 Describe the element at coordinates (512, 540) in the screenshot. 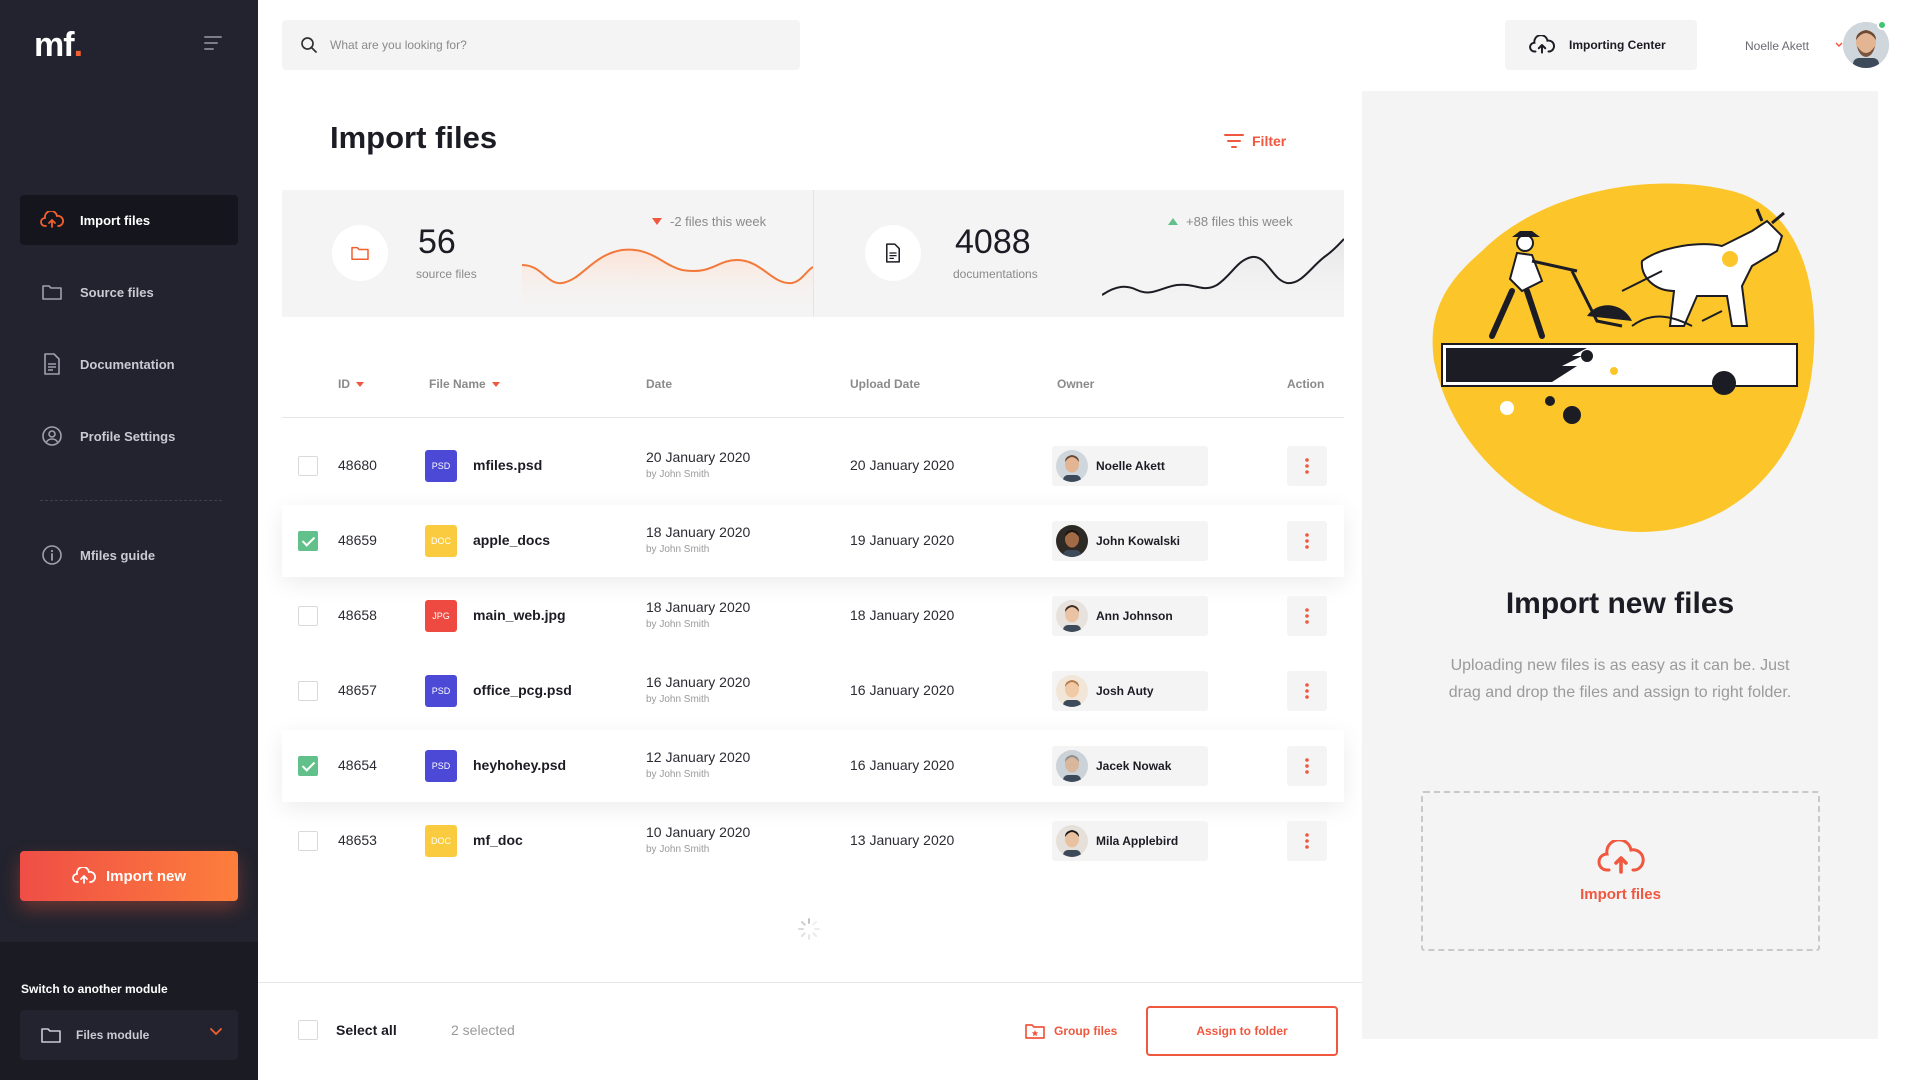

I see `row-file-name: apple_docs` at that location.